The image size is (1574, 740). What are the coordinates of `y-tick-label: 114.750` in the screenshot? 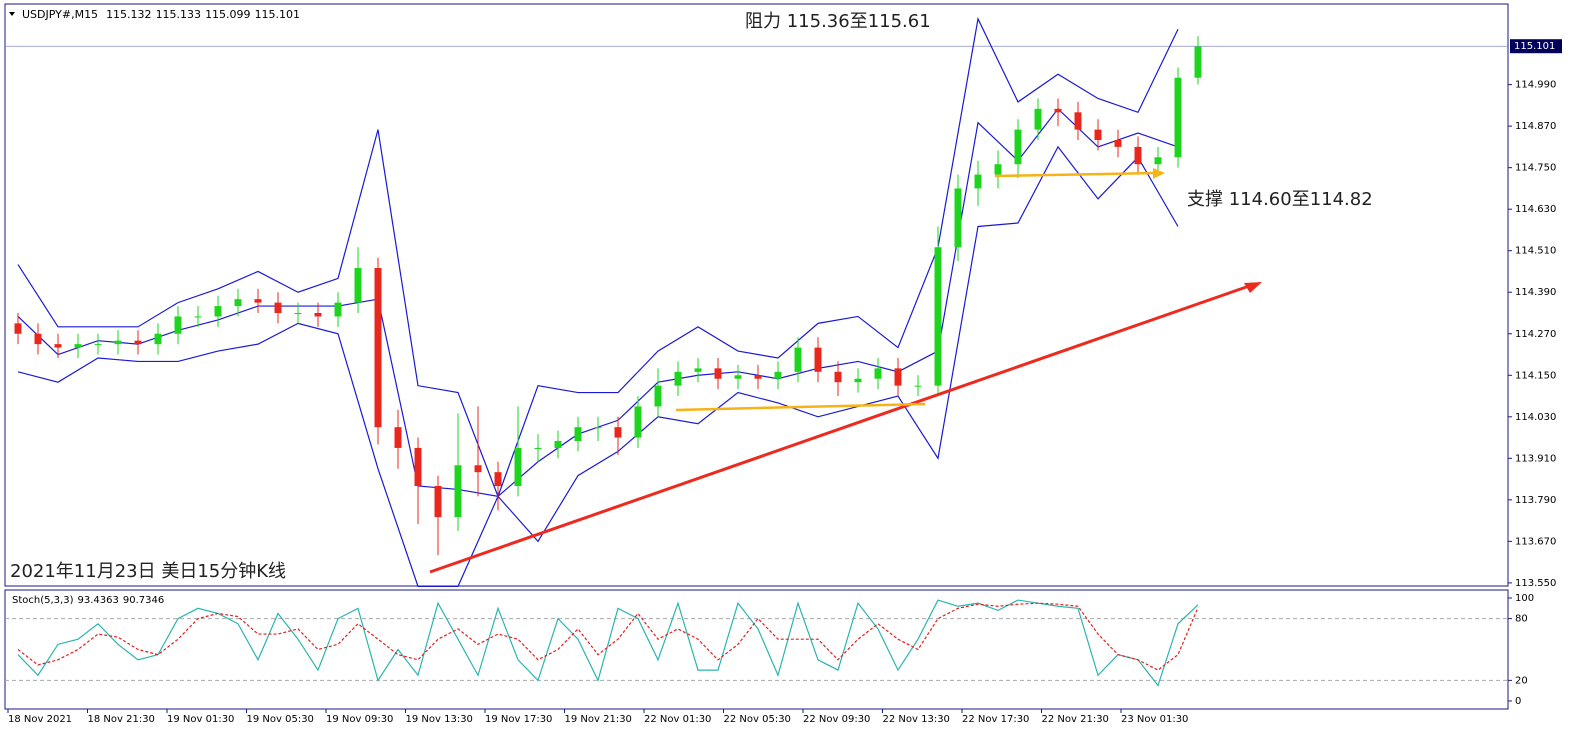 It's located at (1535, 168).